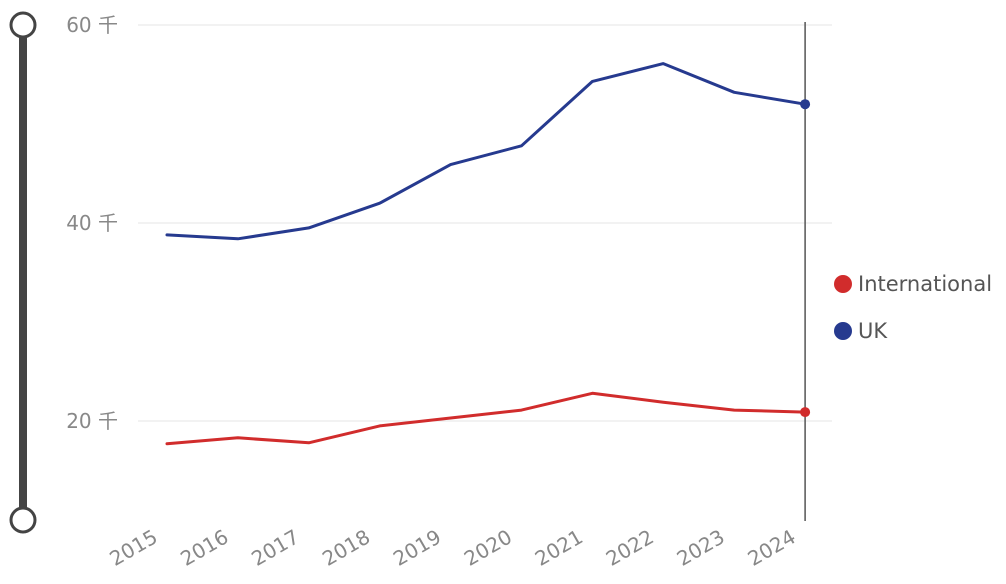 This screenshot has width=1006, height=584. I want to click on x-tick-label-2016: 2016, so click(204, 548).